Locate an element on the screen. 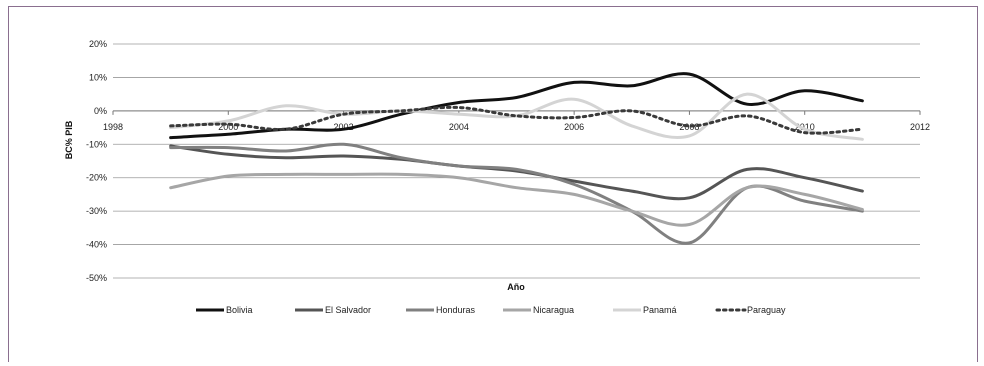 The width and height of the screenshot is (984, 366). x-tick-label: 2000 is located at coordinates (228, 127).